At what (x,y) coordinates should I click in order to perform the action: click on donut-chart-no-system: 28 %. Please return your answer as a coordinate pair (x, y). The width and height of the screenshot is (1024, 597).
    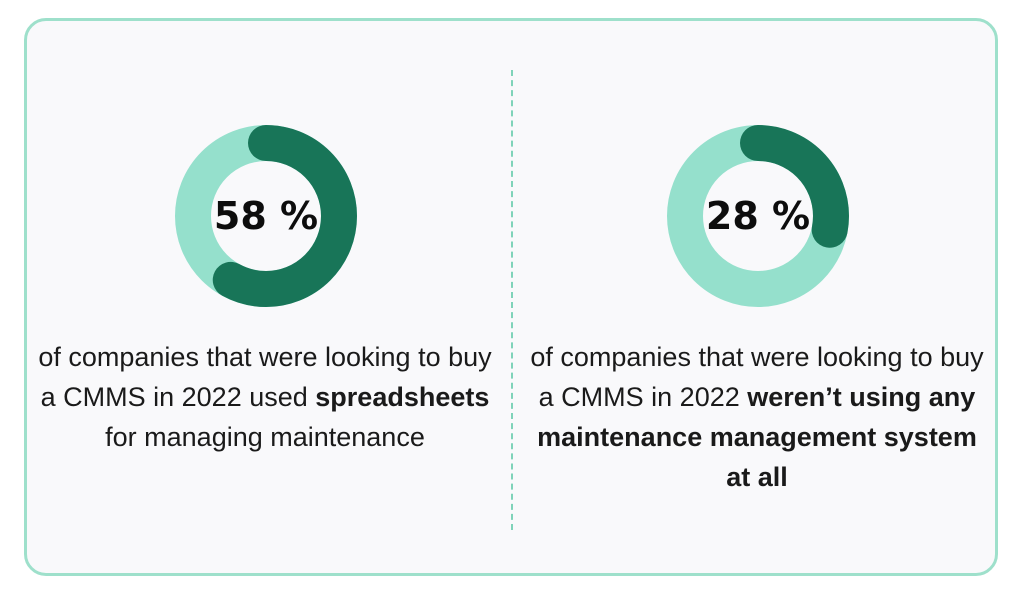
    Looking at the image, I should click on (758, 216).